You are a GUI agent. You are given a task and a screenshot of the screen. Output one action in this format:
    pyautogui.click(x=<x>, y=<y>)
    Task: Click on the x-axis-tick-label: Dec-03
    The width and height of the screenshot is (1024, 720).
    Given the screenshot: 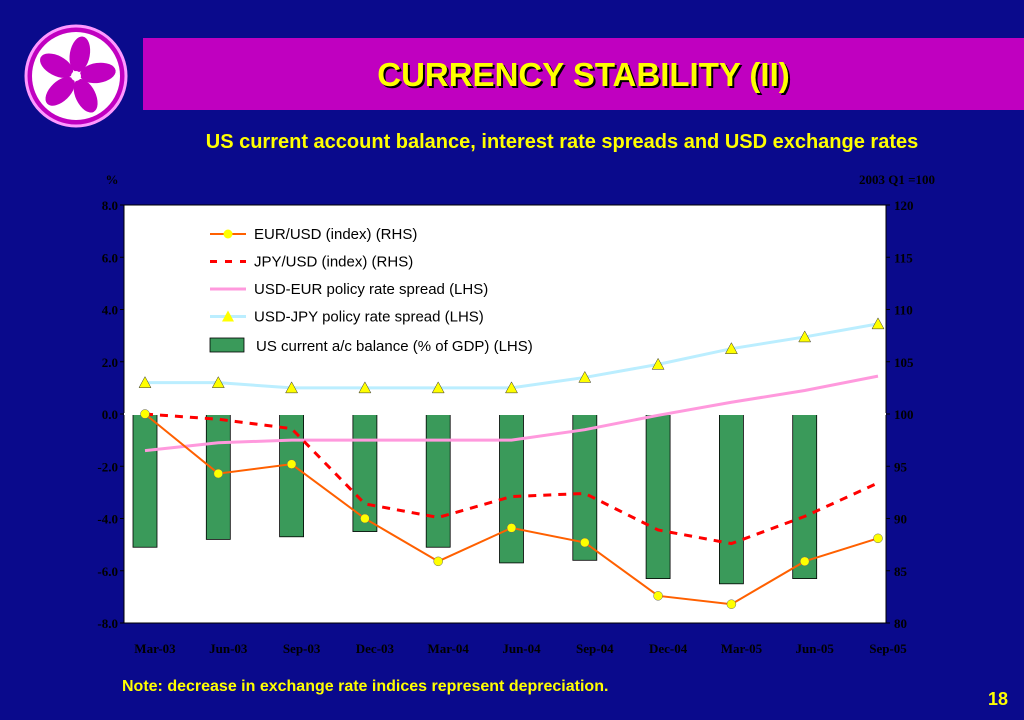 What is the action you would take?
    pyautogui.click(x=375, y=648)
    